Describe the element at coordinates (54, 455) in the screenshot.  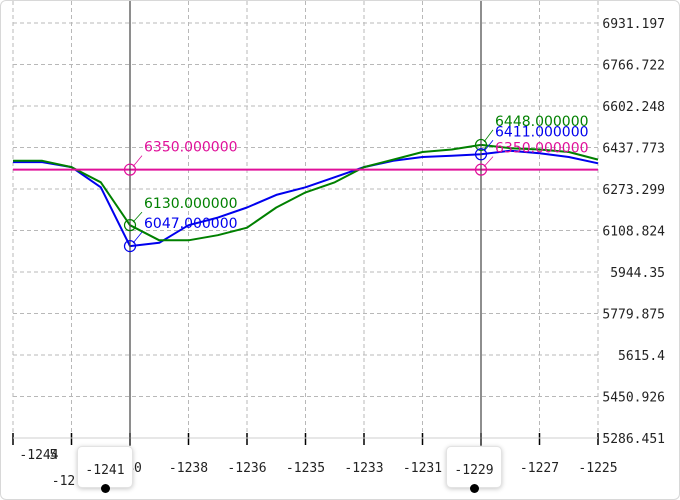
I see `x-tick-label-partial: 5` at that location.